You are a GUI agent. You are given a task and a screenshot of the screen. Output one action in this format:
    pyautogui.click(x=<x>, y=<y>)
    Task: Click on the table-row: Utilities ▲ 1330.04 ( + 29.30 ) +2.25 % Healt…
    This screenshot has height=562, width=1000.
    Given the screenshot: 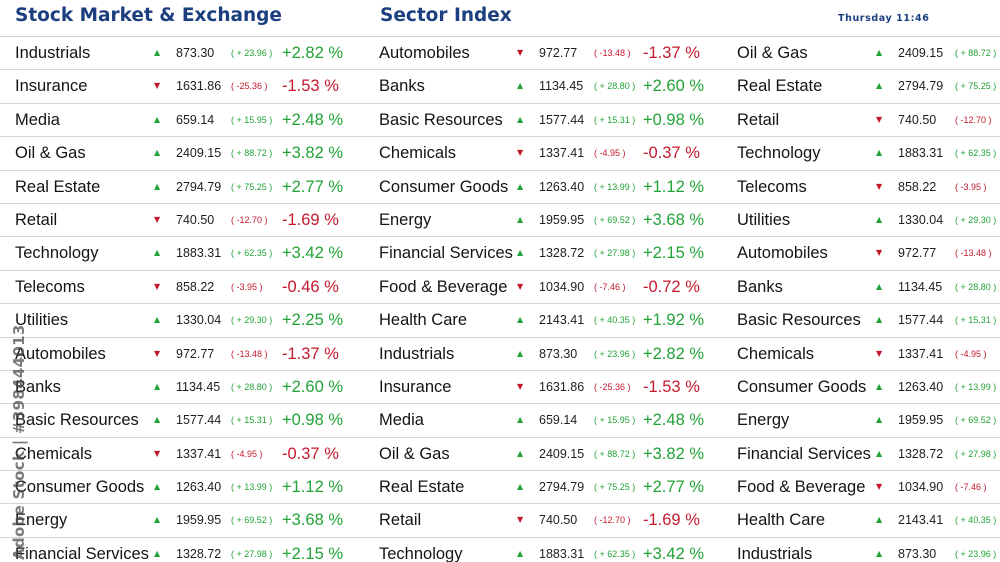 What is the action you would take?
    pyautogui.click(x=500, y=321)
    